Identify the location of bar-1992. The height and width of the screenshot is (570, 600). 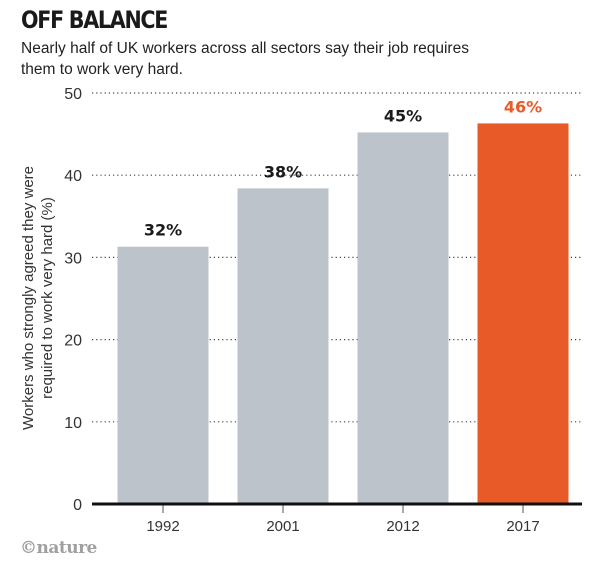
(163, 375).